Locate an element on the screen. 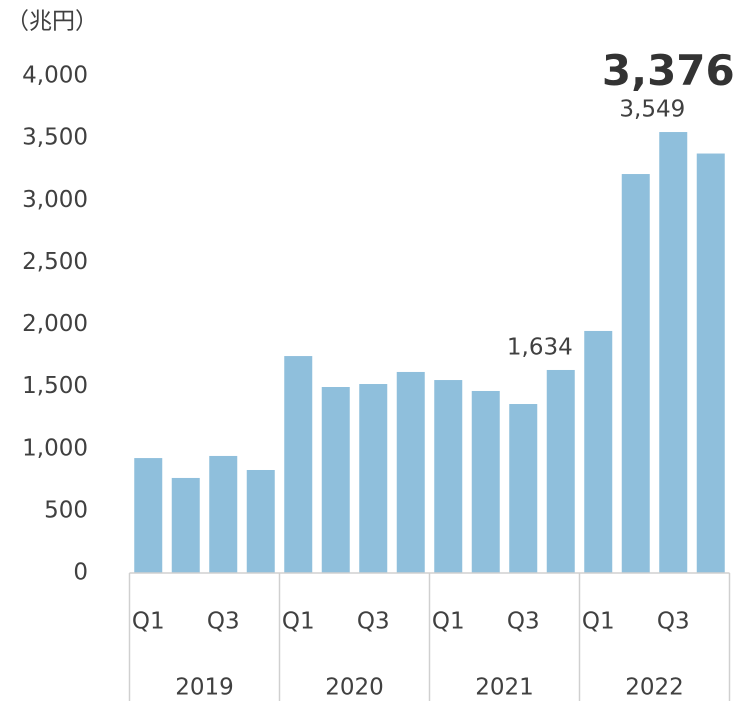 The height and width of the screenshot is (701, 740). y-tick-label: 500 is located at coordinates (66, 510).